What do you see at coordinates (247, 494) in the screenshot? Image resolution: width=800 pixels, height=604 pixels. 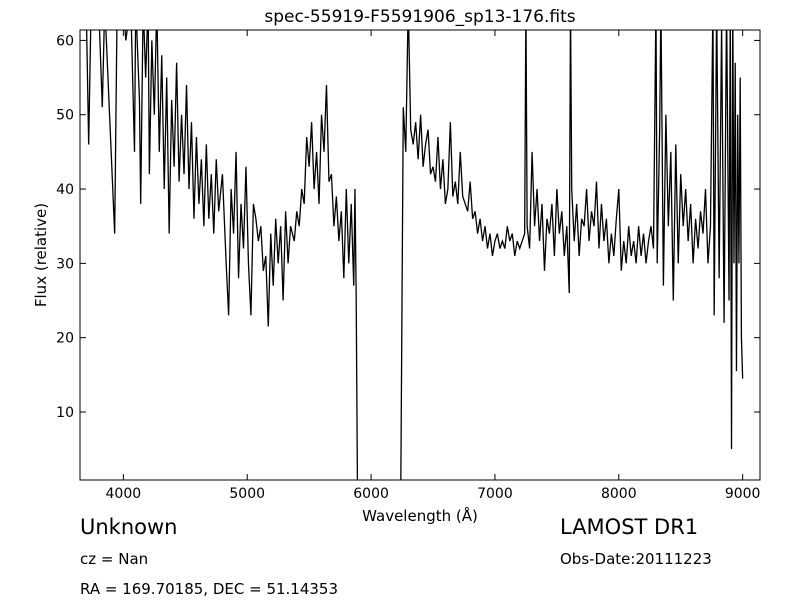 I see `x-tick-label: 5000` at bounding box center [247, 494].